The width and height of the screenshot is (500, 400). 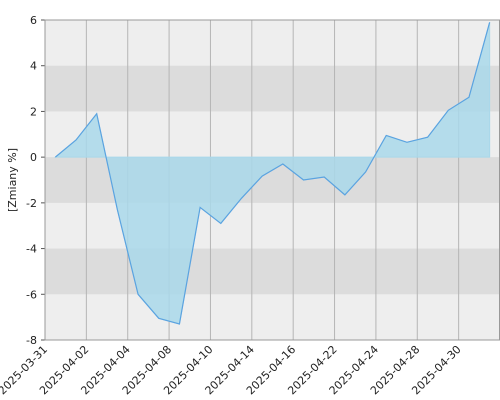 What do you see at coordinates (31, 340) in the screenshot?
I see `y-tick-label: -8` at bounding box center [31, 340].